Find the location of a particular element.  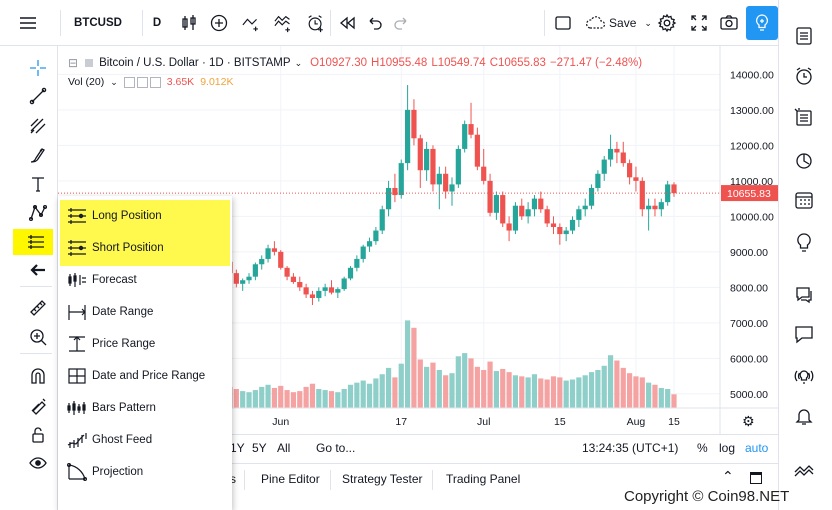

save-button: Save ⌄ is located at coordinates (618, 23).